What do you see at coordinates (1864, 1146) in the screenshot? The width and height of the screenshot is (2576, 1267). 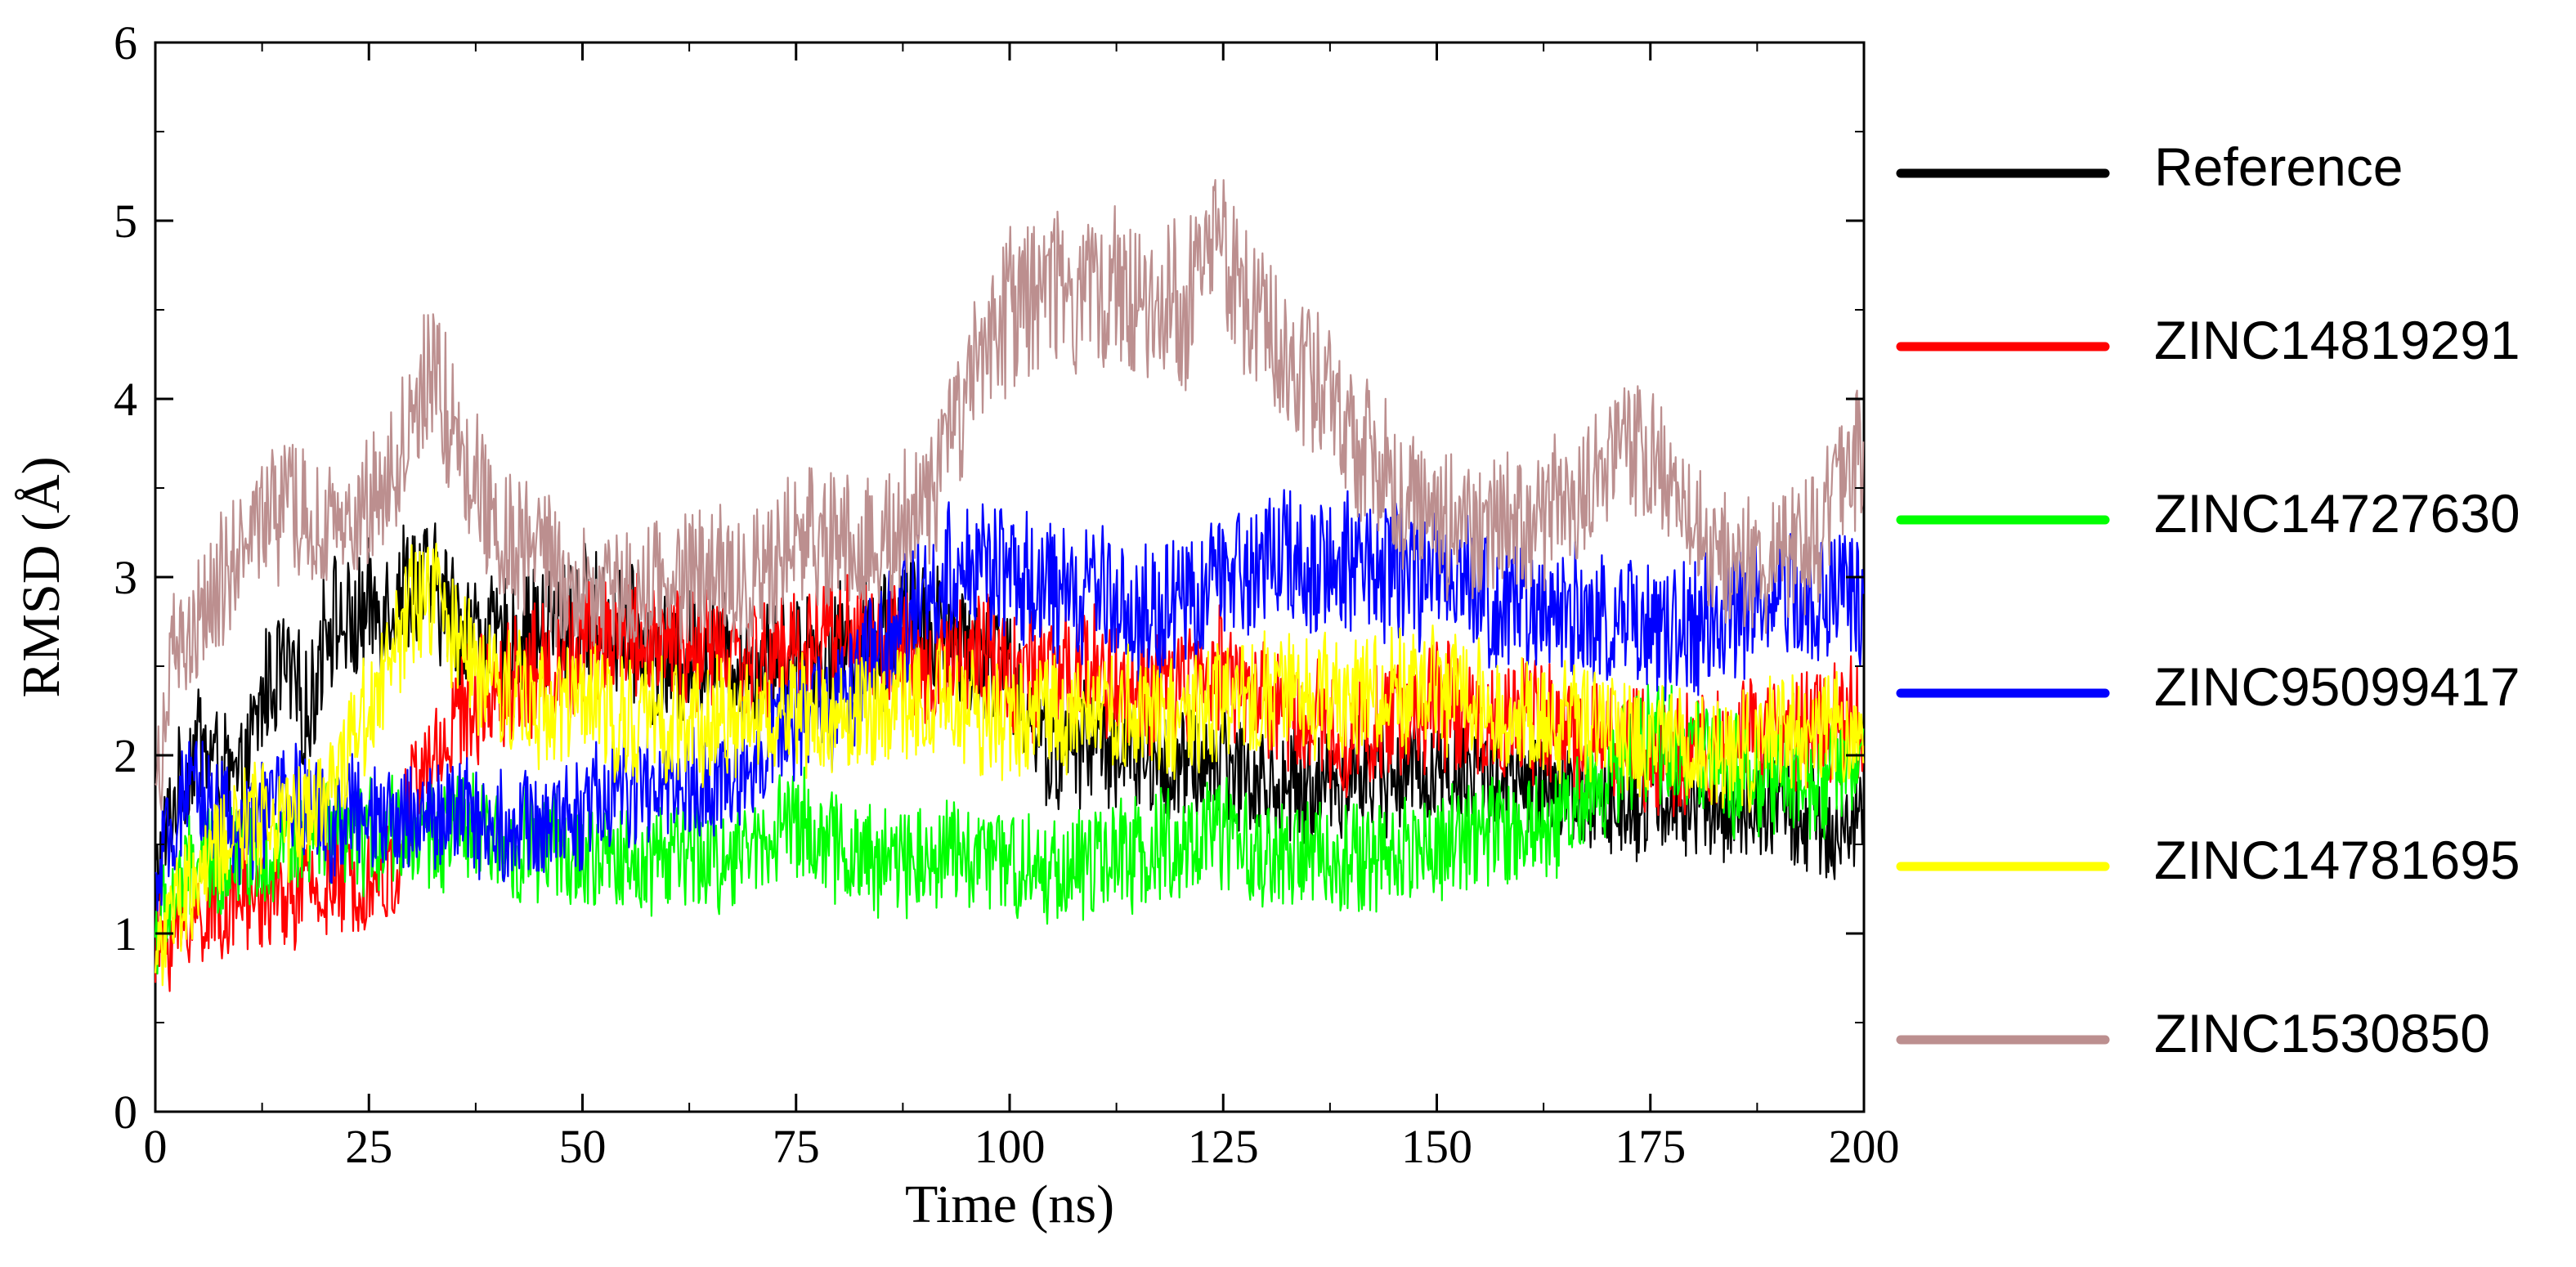 I see `x-tick-label: 200` at bounding box center [1864, 1146].